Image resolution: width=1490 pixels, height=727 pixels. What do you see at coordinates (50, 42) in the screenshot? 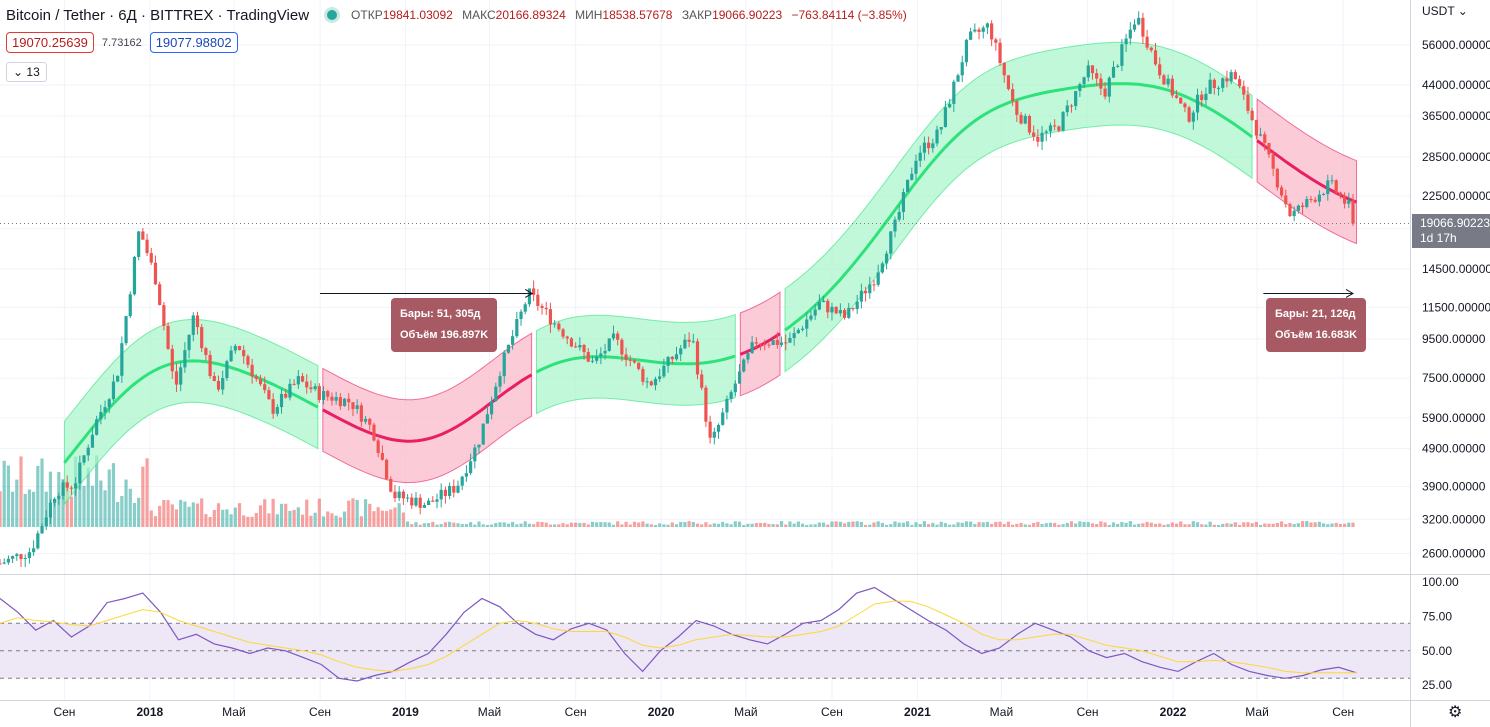
I see `sell-button: 19070.25639` at bounding box center [50, 42].